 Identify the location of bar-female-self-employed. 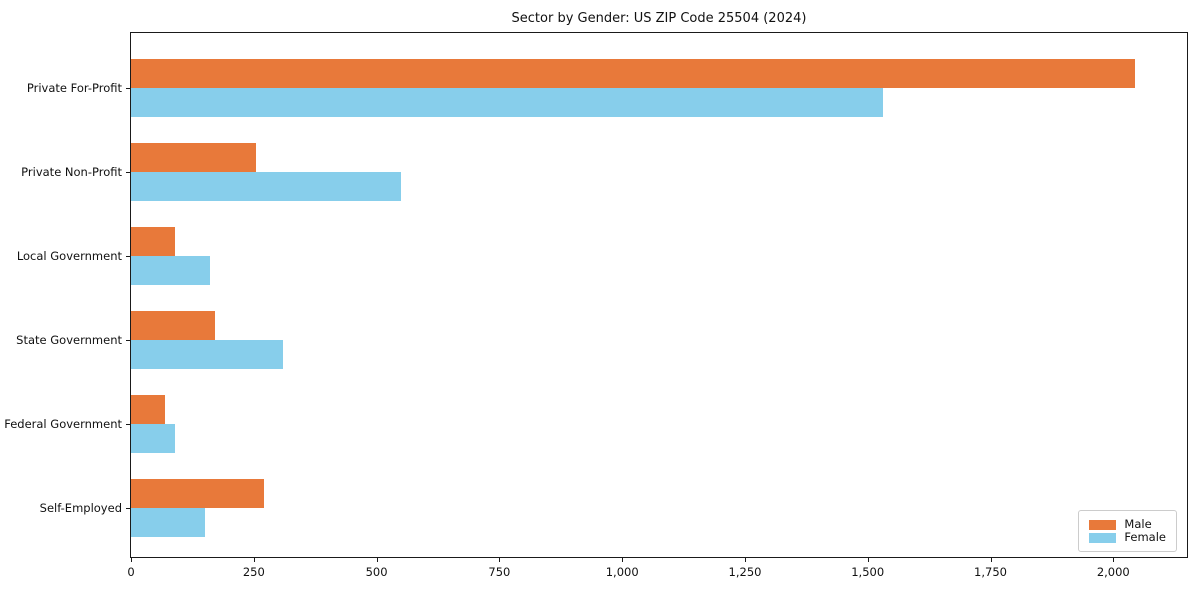
(168, 522).